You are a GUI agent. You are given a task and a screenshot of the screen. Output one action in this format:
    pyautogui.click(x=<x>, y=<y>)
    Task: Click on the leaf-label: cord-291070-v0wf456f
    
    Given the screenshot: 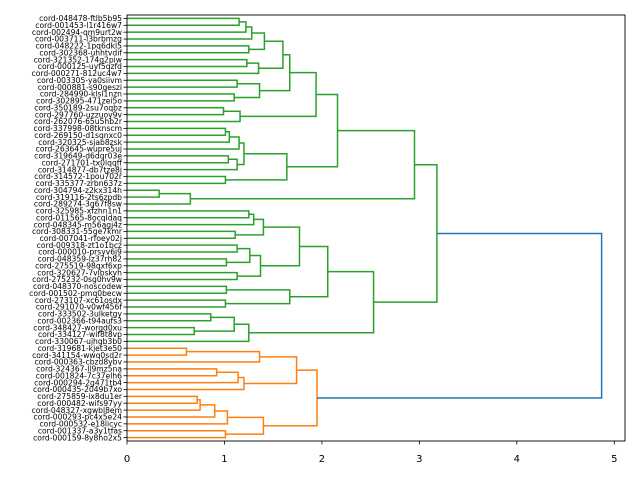 What is the action you would take?
    pyautogui.click(x=79, y=307)
    